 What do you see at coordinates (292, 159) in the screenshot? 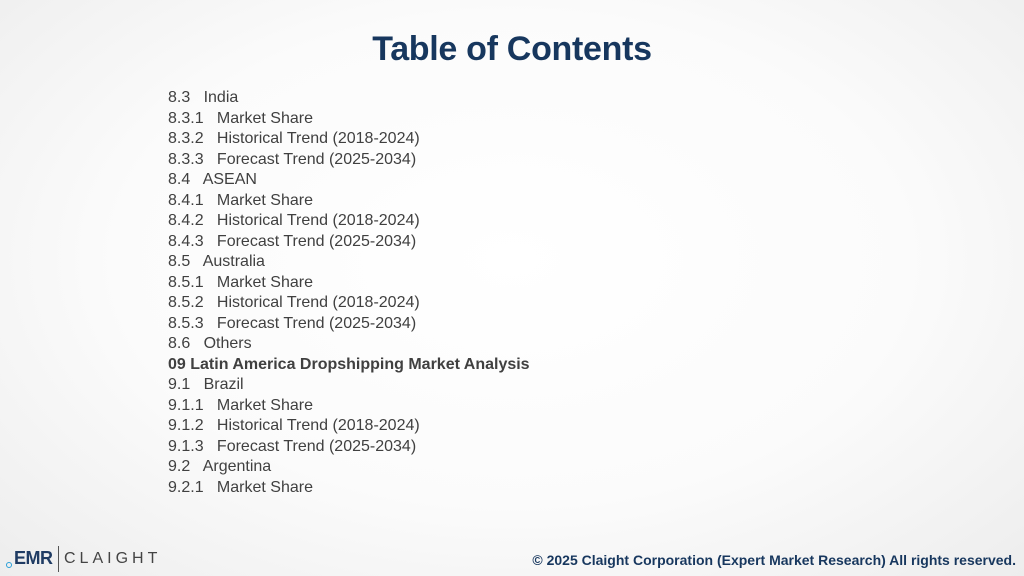
I see `toc-item: 8.3.3 Forecast Trend (2025-2034)` at bounding box center [292, 159].